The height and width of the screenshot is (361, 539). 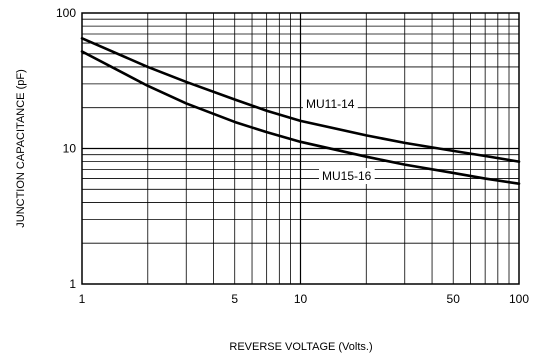 What do you see at coordinates (454, 299) in the screenshot?
I see `x-tick-label: 50` at bounding box center [454, 299].